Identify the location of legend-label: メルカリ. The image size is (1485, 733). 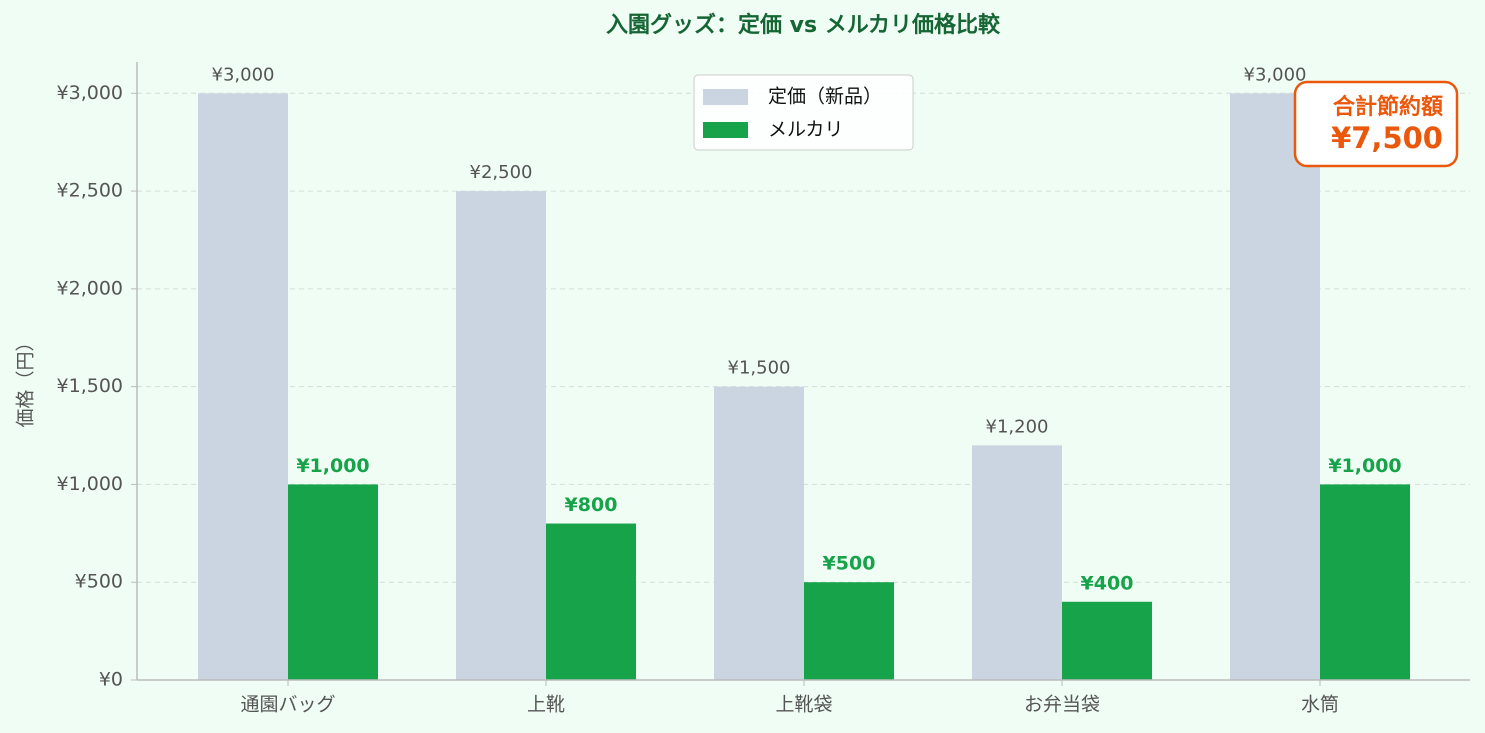
(805, 130).